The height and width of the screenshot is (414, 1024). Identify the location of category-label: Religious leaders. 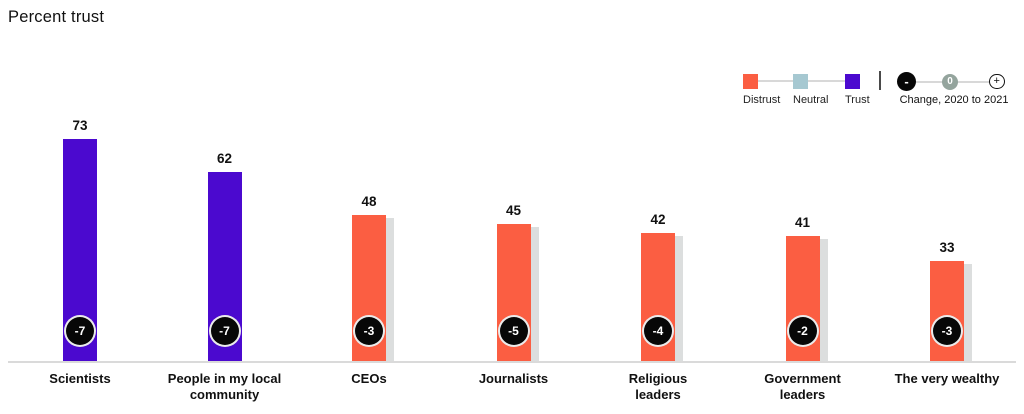
(658, 387).